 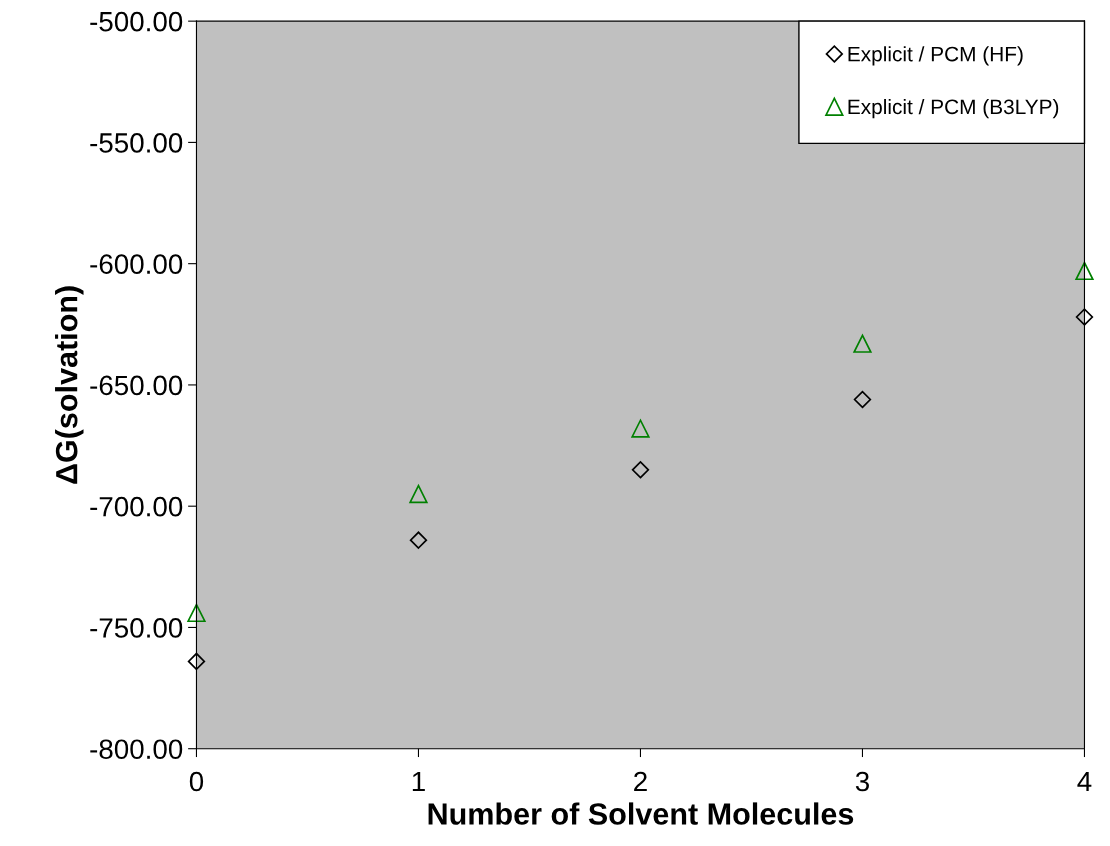 What do you see at coordinates (136, 143) in the screenshot?
I see `y-tick-label: -550.00` at bounding box center [136, 143].